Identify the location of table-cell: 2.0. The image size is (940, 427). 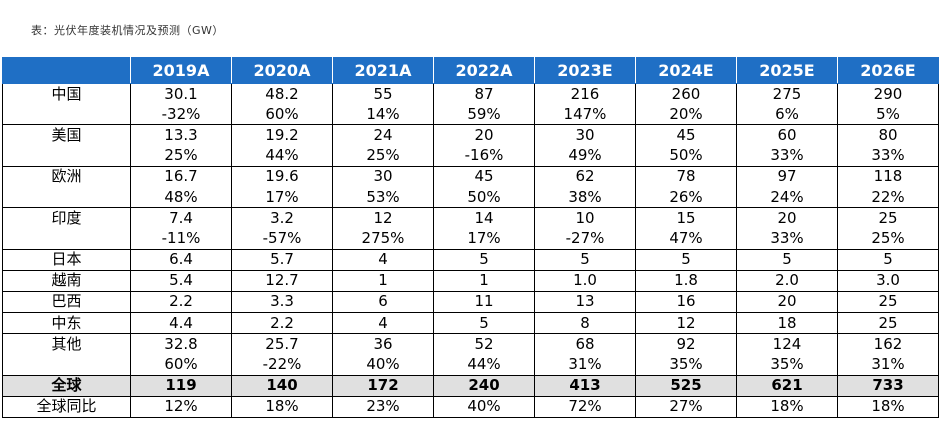
(787, 280).